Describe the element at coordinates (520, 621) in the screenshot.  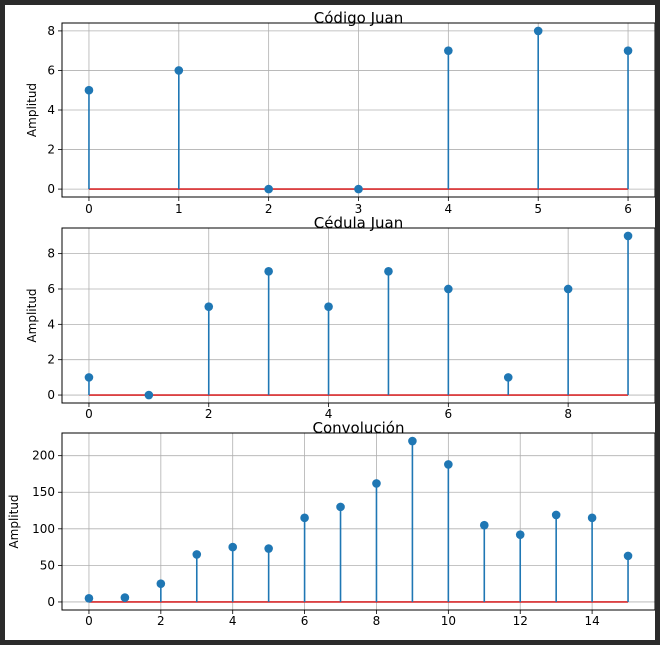
I see `x-tick-label: 12` at that location.